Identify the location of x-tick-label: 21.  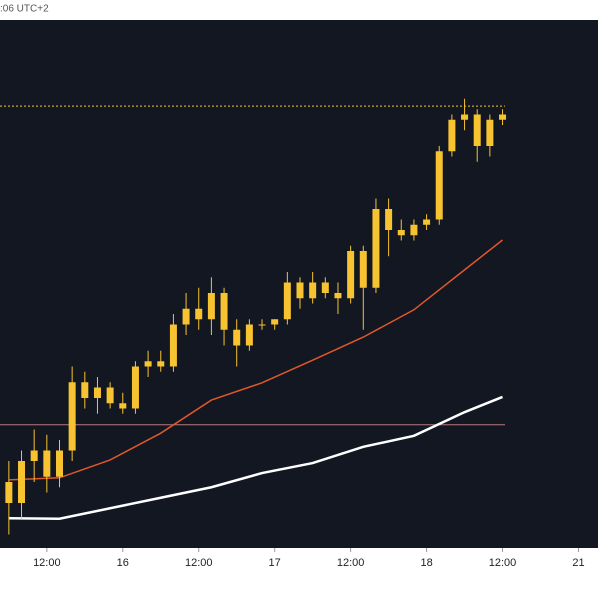
(578, 563).